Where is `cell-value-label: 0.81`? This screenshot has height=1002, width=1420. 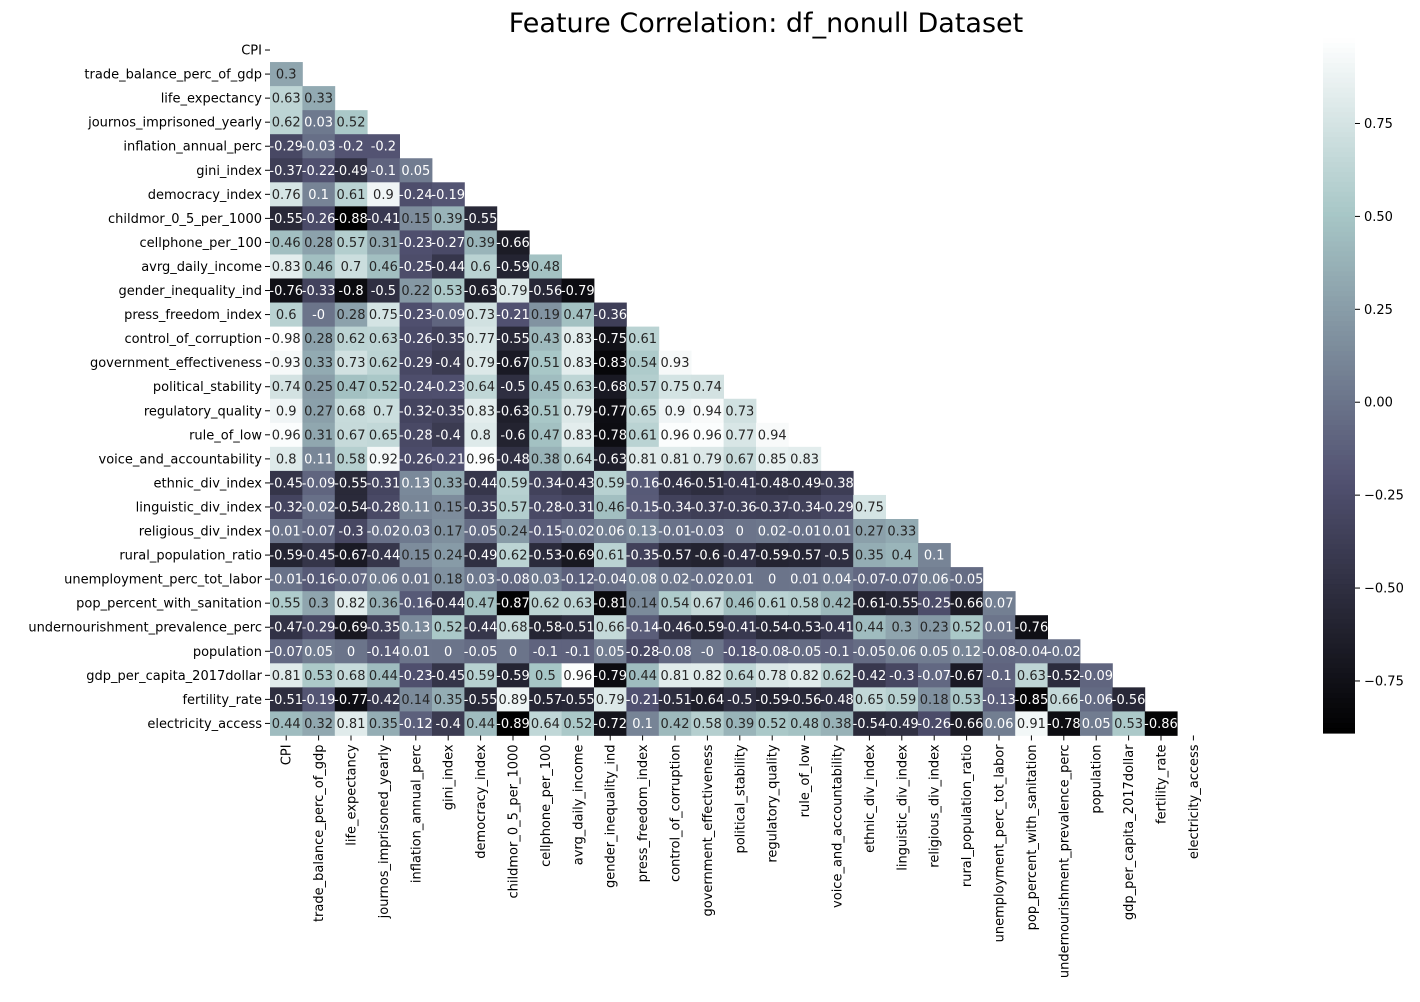
cell-value-label: 0.81 is located at coordinates (675, 676).